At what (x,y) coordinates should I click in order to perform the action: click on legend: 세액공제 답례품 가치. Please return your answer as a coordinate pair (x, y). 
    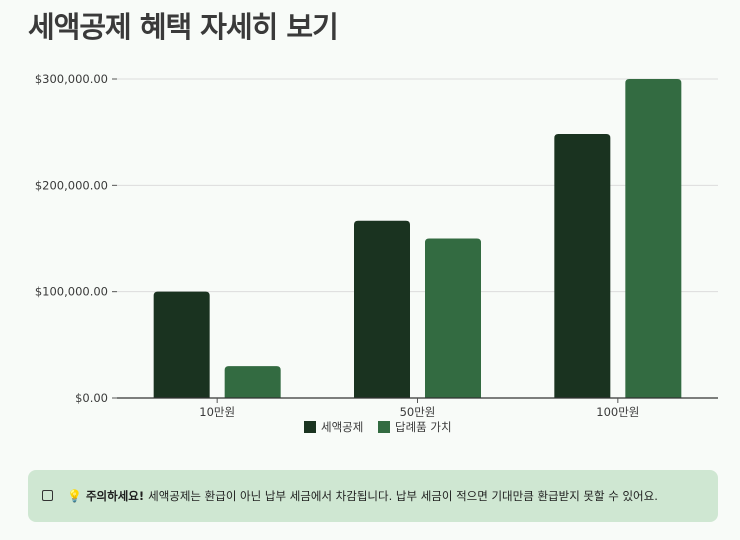
    Looking at the image, I should click on (378, 427).